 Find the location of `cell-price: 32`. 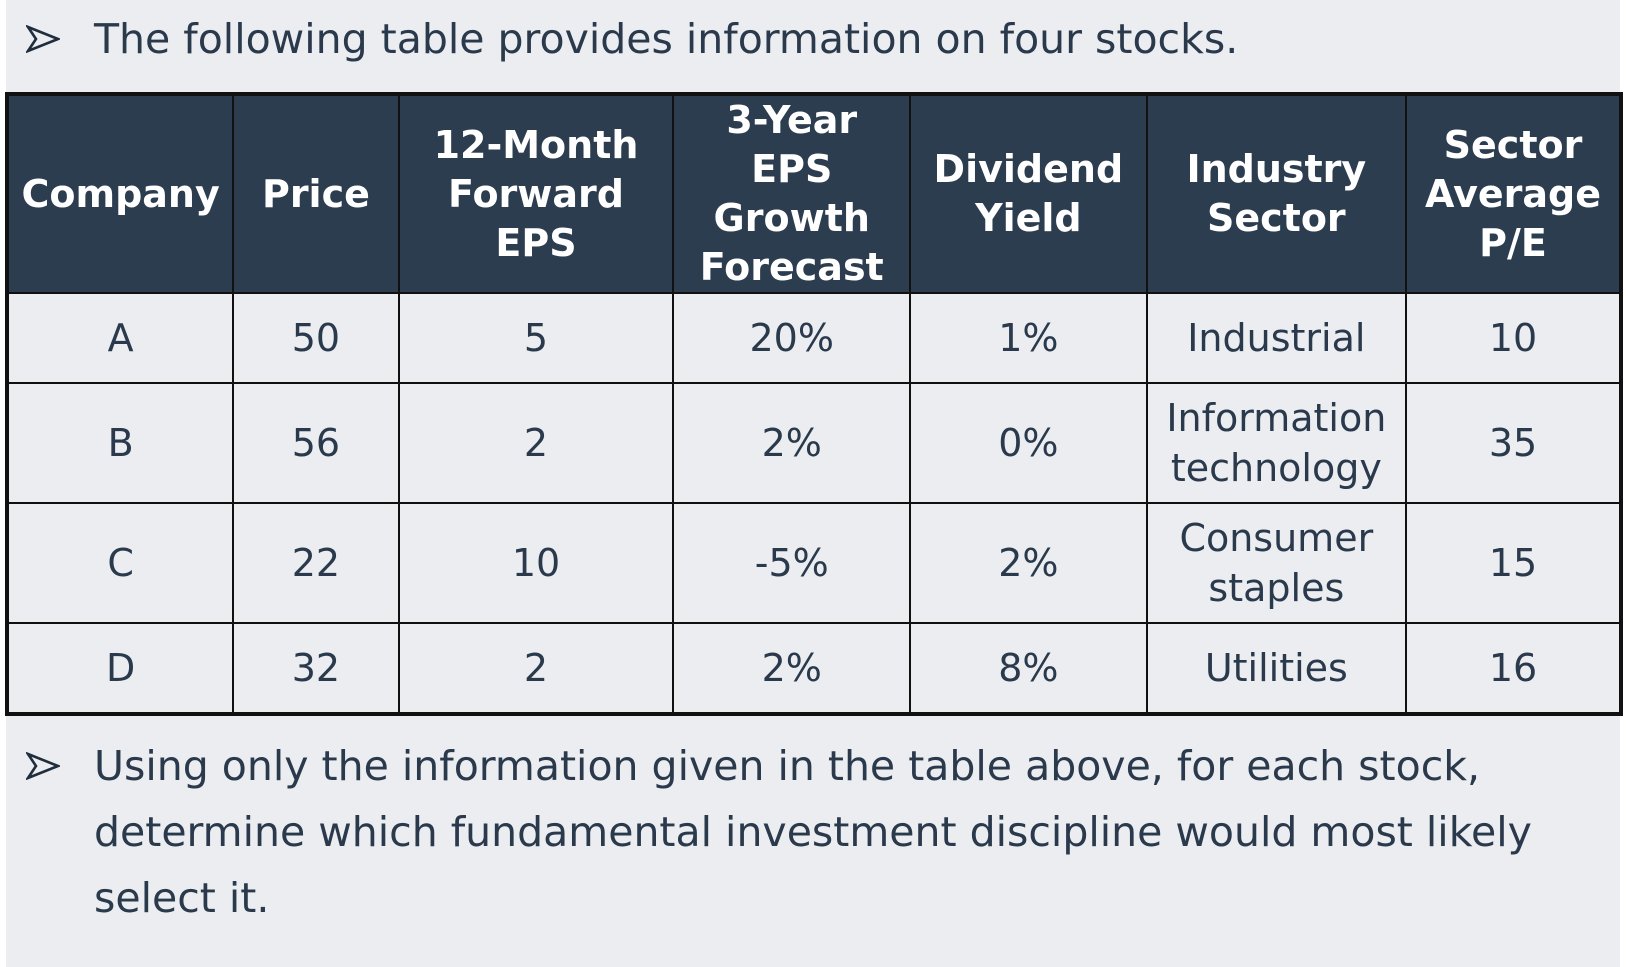

cell-price: 32 is located at coordinates (316, 668).